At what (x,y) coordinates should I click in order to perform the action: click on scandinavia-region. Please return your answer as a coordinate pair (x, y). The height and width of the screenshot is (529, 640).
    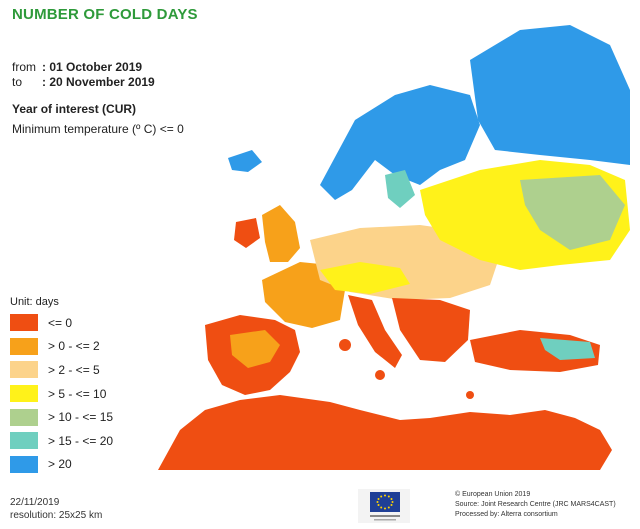
    Looking at the image, I should click on (400, 142).